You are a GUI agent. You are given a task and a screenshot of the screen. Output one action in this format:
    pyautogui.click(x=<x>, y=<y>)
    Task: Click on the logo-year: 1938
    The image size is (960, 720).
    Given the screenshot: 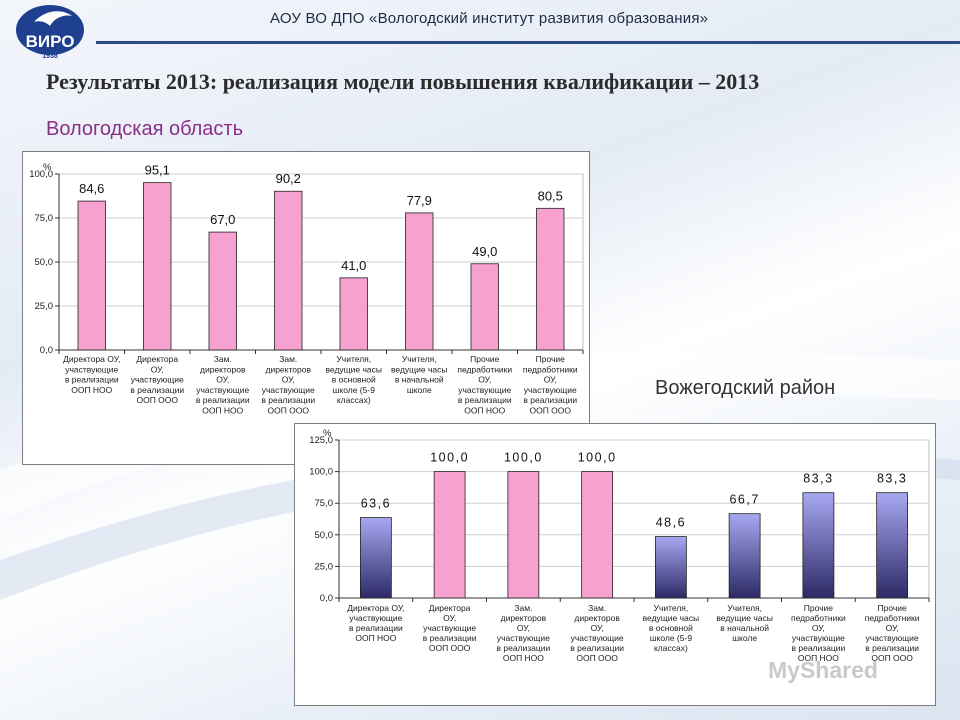 What is the action you would take?
    pyautogui.click(x=50, y=56)
    